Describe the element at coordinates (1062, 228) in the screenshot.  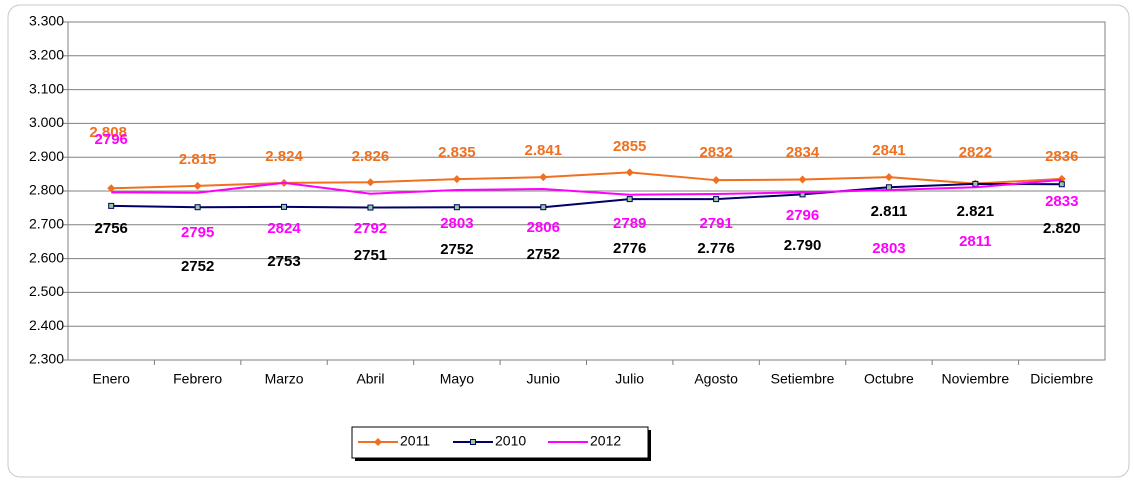
I see `value-label: 2.820` at that location.